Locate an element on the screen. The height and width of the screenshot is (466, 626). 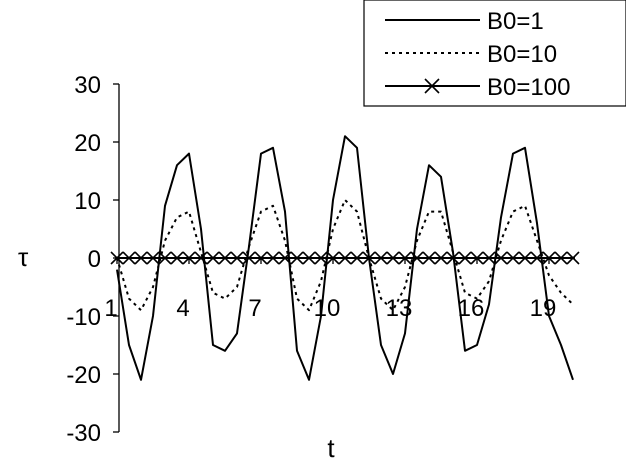
x-tick-label: 10 is located at coordinates (327, 308).